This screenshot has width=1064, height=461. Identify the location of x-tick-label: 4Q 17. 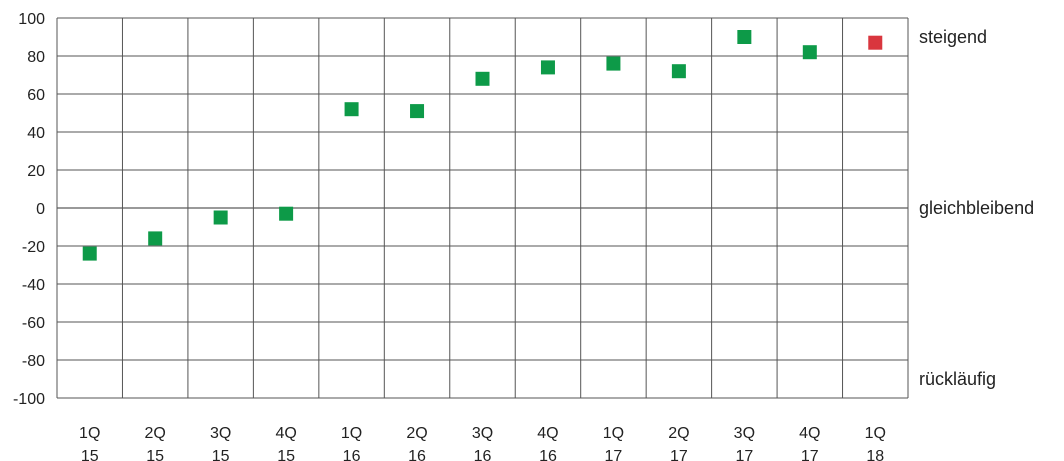
(809, 443).